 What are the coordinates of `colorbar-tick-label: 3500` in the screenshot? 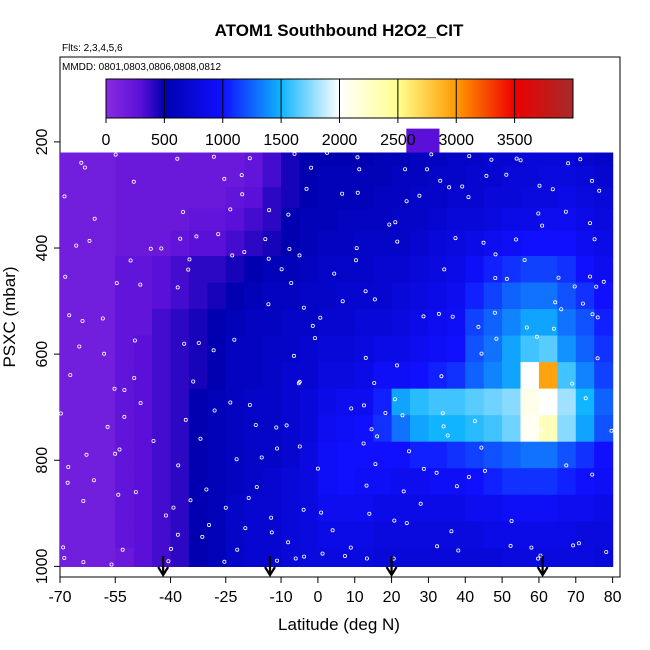 It's located at (515, 140).